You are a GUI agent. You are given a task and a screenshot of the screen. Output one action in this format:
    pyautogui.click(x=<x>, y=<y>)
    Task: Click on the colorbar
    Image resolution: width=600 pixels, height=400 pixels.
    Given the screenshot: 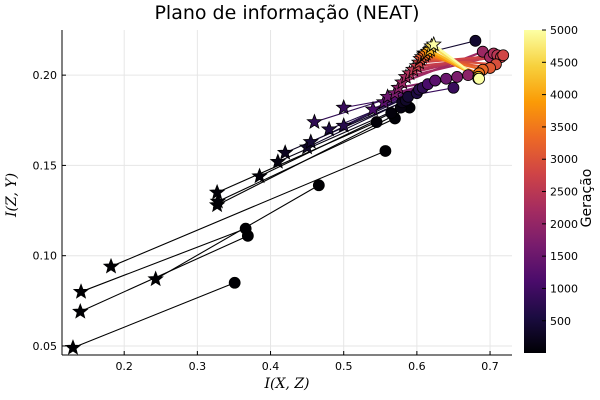 What is the action you would take?
    pyautogui.click(x=535, y=191)
    